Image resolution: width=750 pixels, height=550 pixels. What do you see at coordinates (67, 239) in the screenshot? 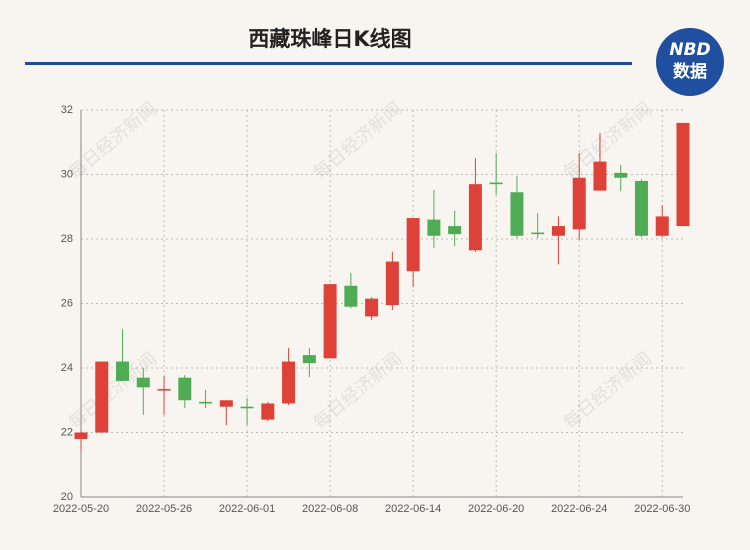
I see `y-tick-label: 28` at bounding box center [67, 239].